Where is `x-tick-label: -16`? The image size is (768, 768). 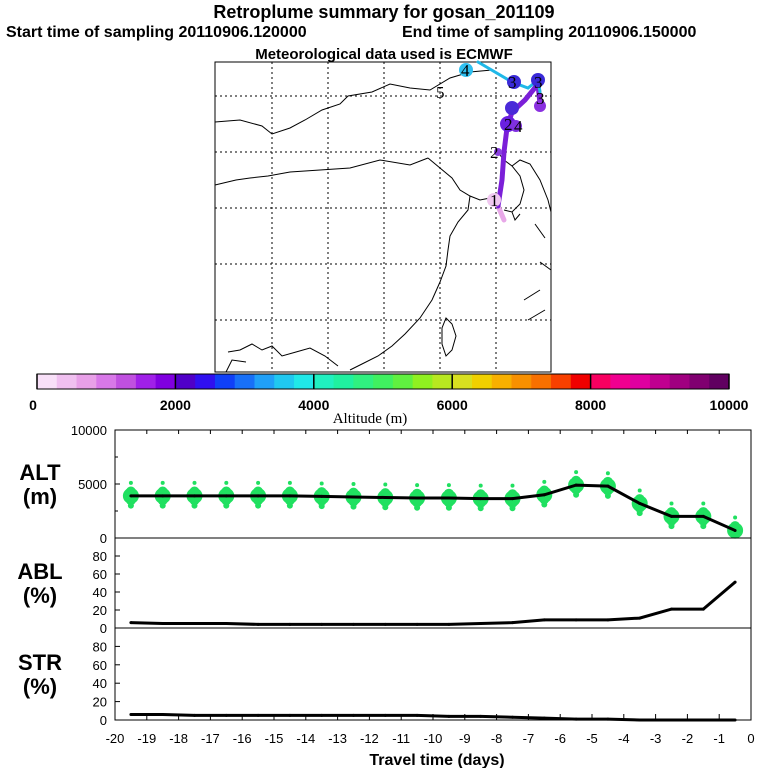
x-tick-label: -16 is located at coordinates (242, 738).